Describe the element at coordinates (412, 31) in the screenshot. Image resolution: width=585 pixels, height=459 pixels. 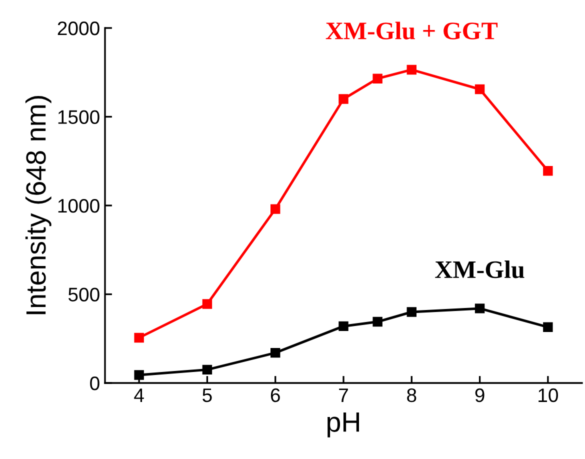
I see `series-label: XM-Glu + GGT` at that location.